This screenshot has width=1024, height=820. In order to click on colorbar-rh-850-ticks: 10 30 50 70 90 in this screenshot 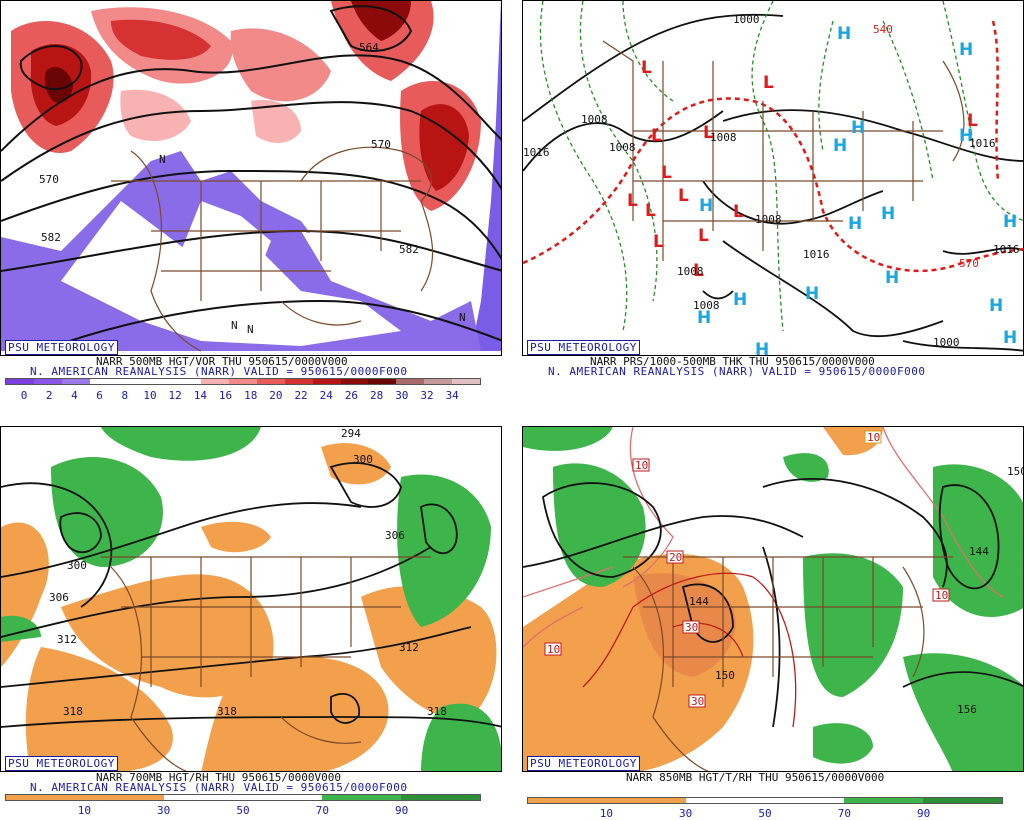, I will do `click(765, 813)`.